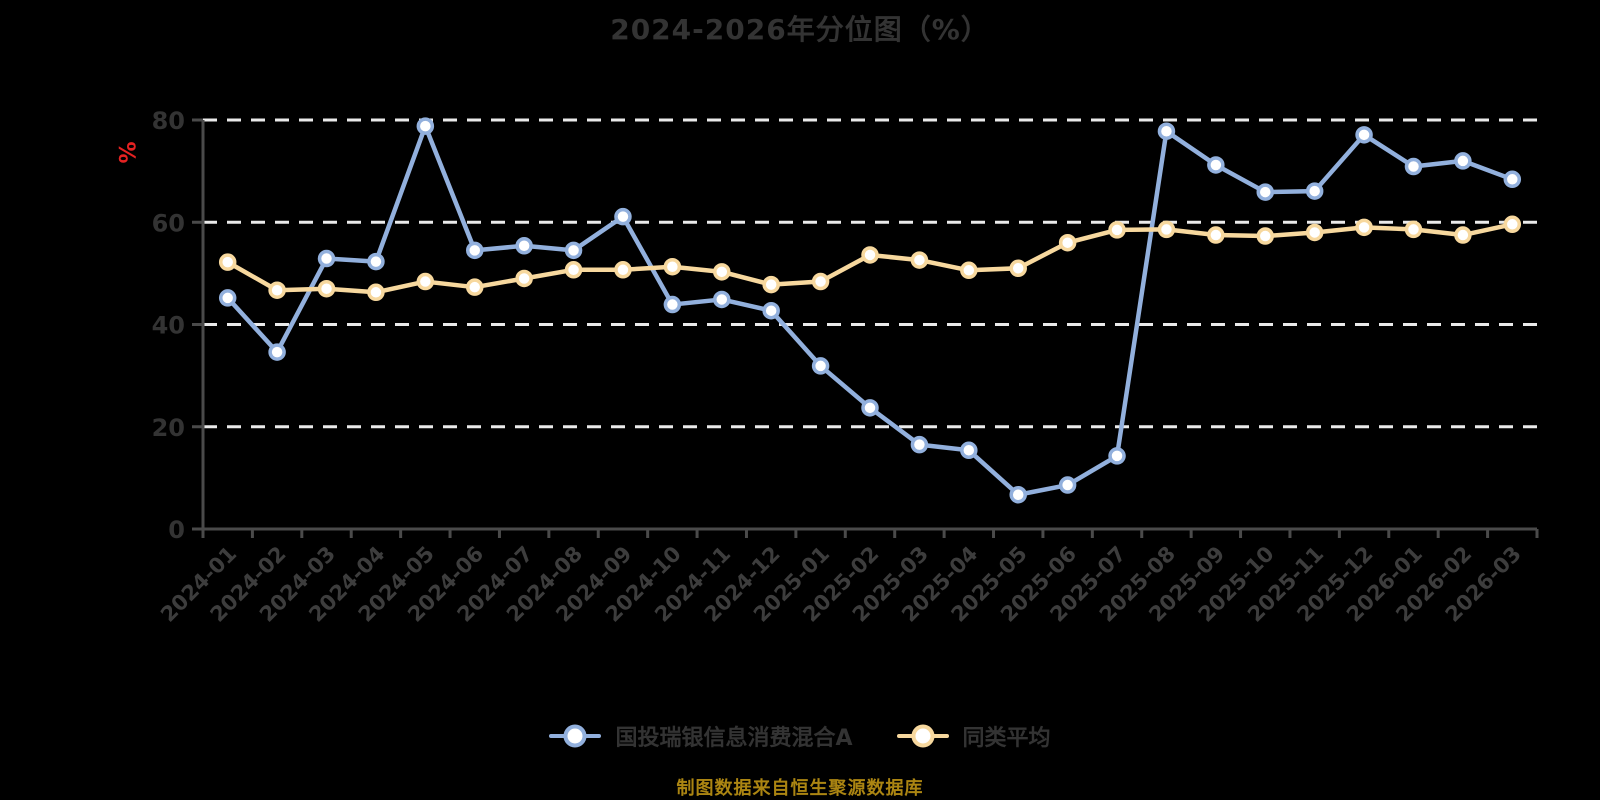  Describe the element at coordinates (168, 428) in the screenshot. I see `y-axis-label: 20` at that location.